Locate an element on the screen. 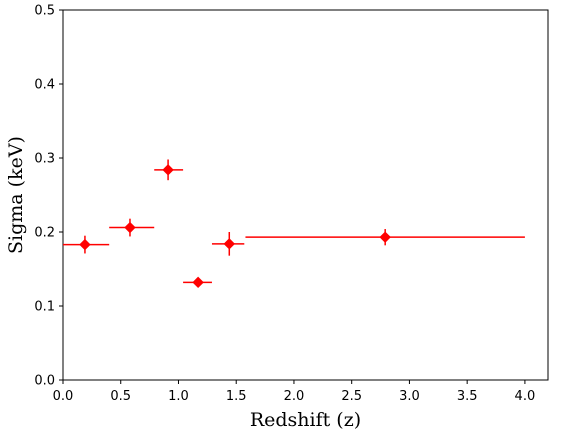  x-tick-label: 4.0 is located at coordinates (525, 396).